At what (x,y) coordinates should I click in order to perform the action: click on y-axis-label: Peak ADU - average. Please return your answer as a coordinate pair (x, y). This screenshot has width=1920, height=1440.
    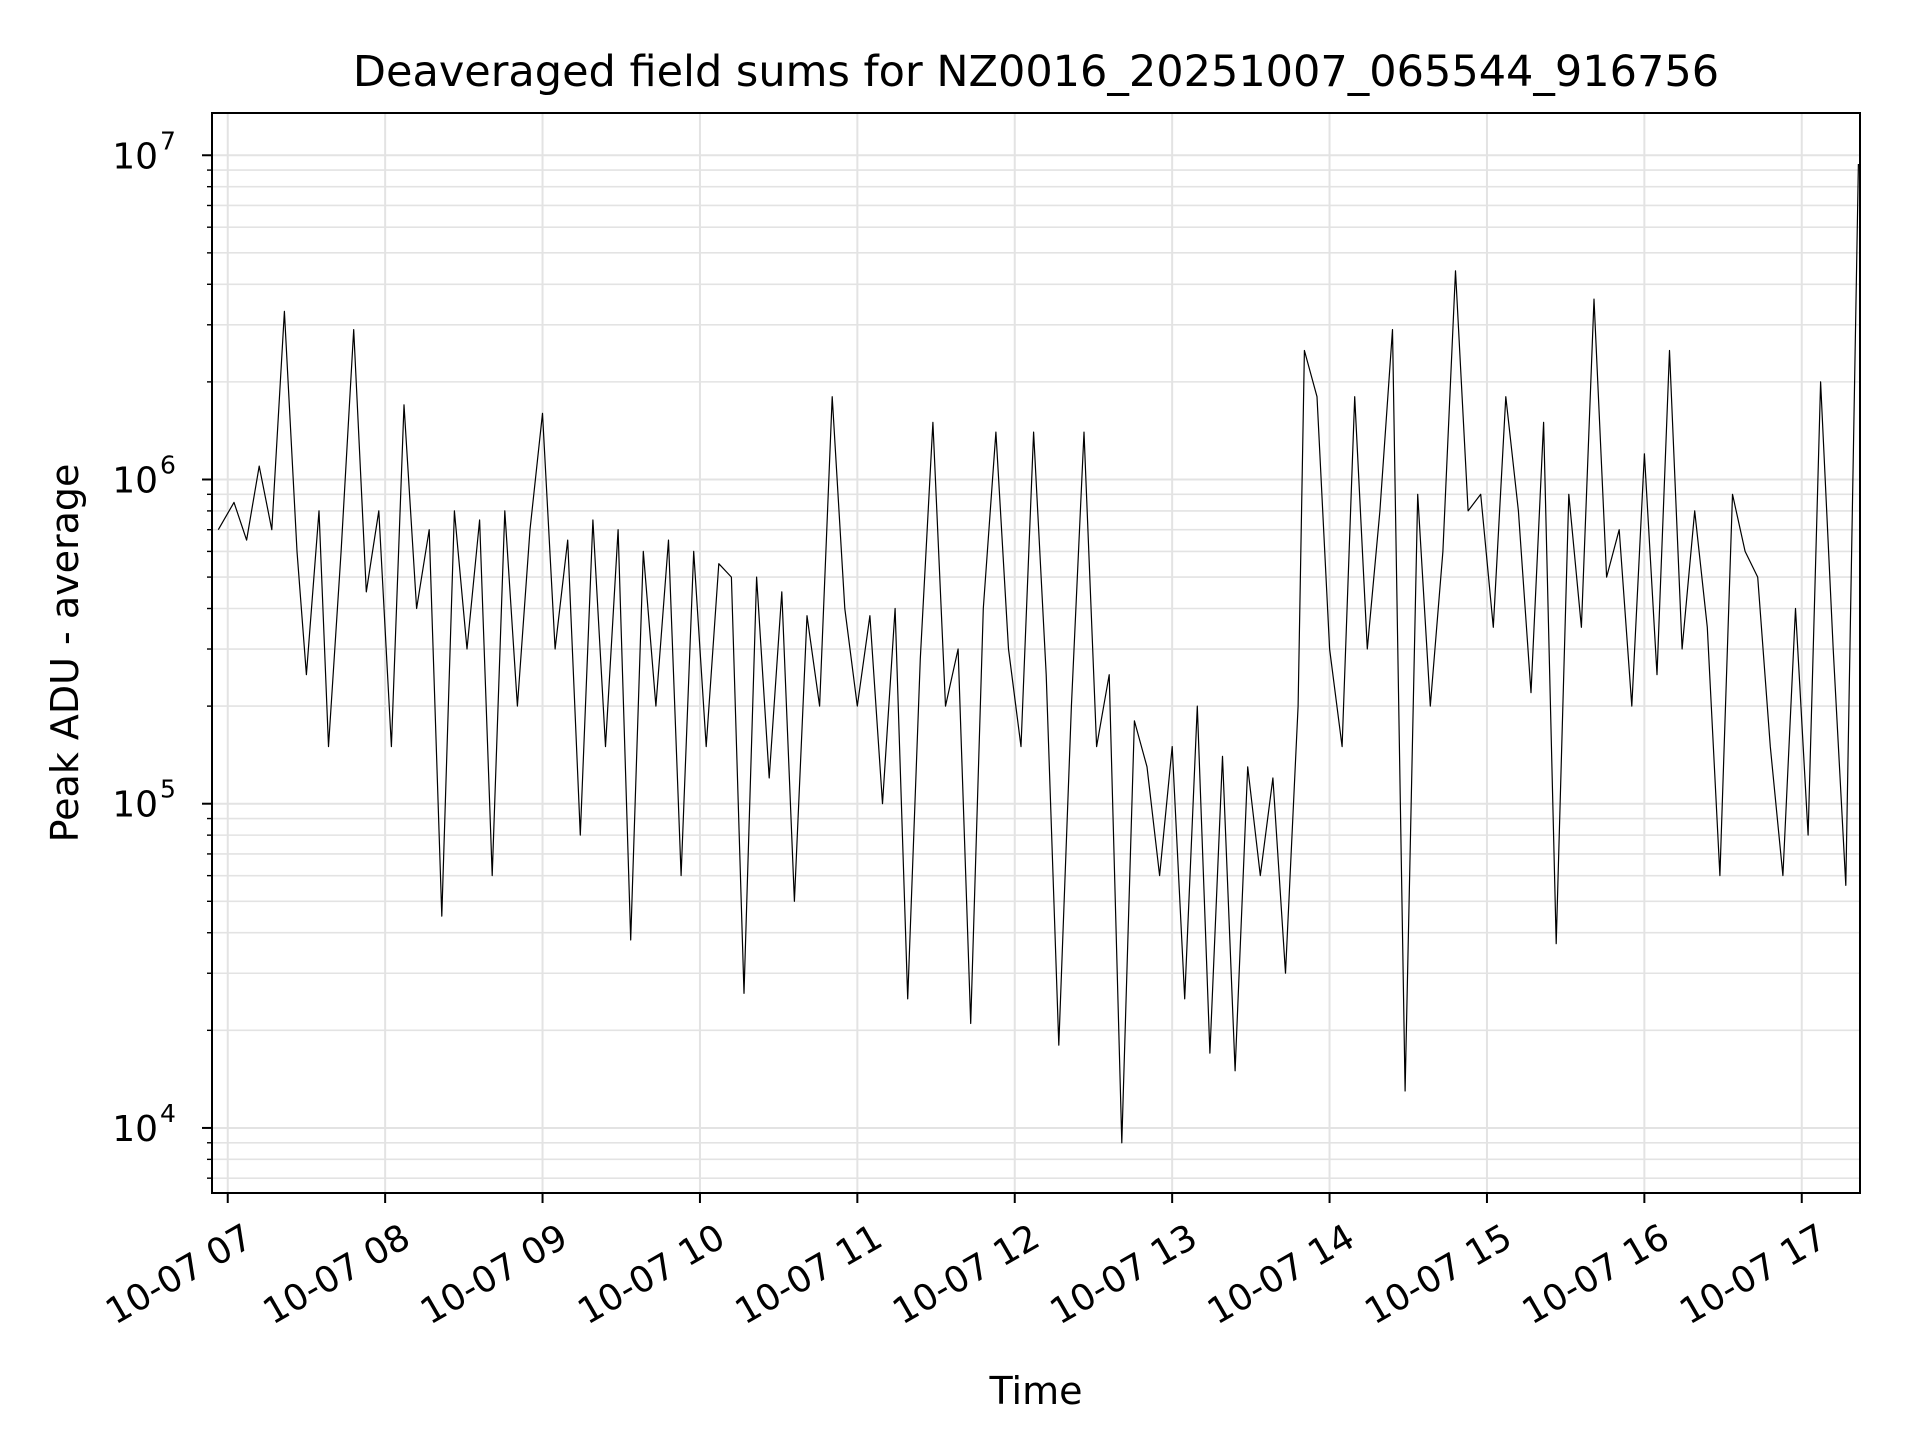
    Looking at the image, I should click on (65, 653).